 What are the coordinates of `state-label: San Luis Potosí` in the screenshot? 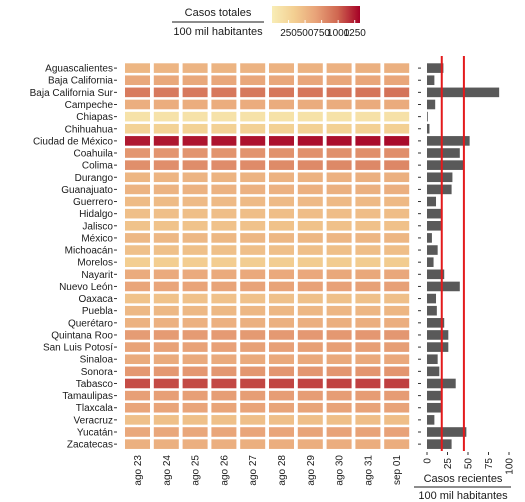 It's located at (78, 348).